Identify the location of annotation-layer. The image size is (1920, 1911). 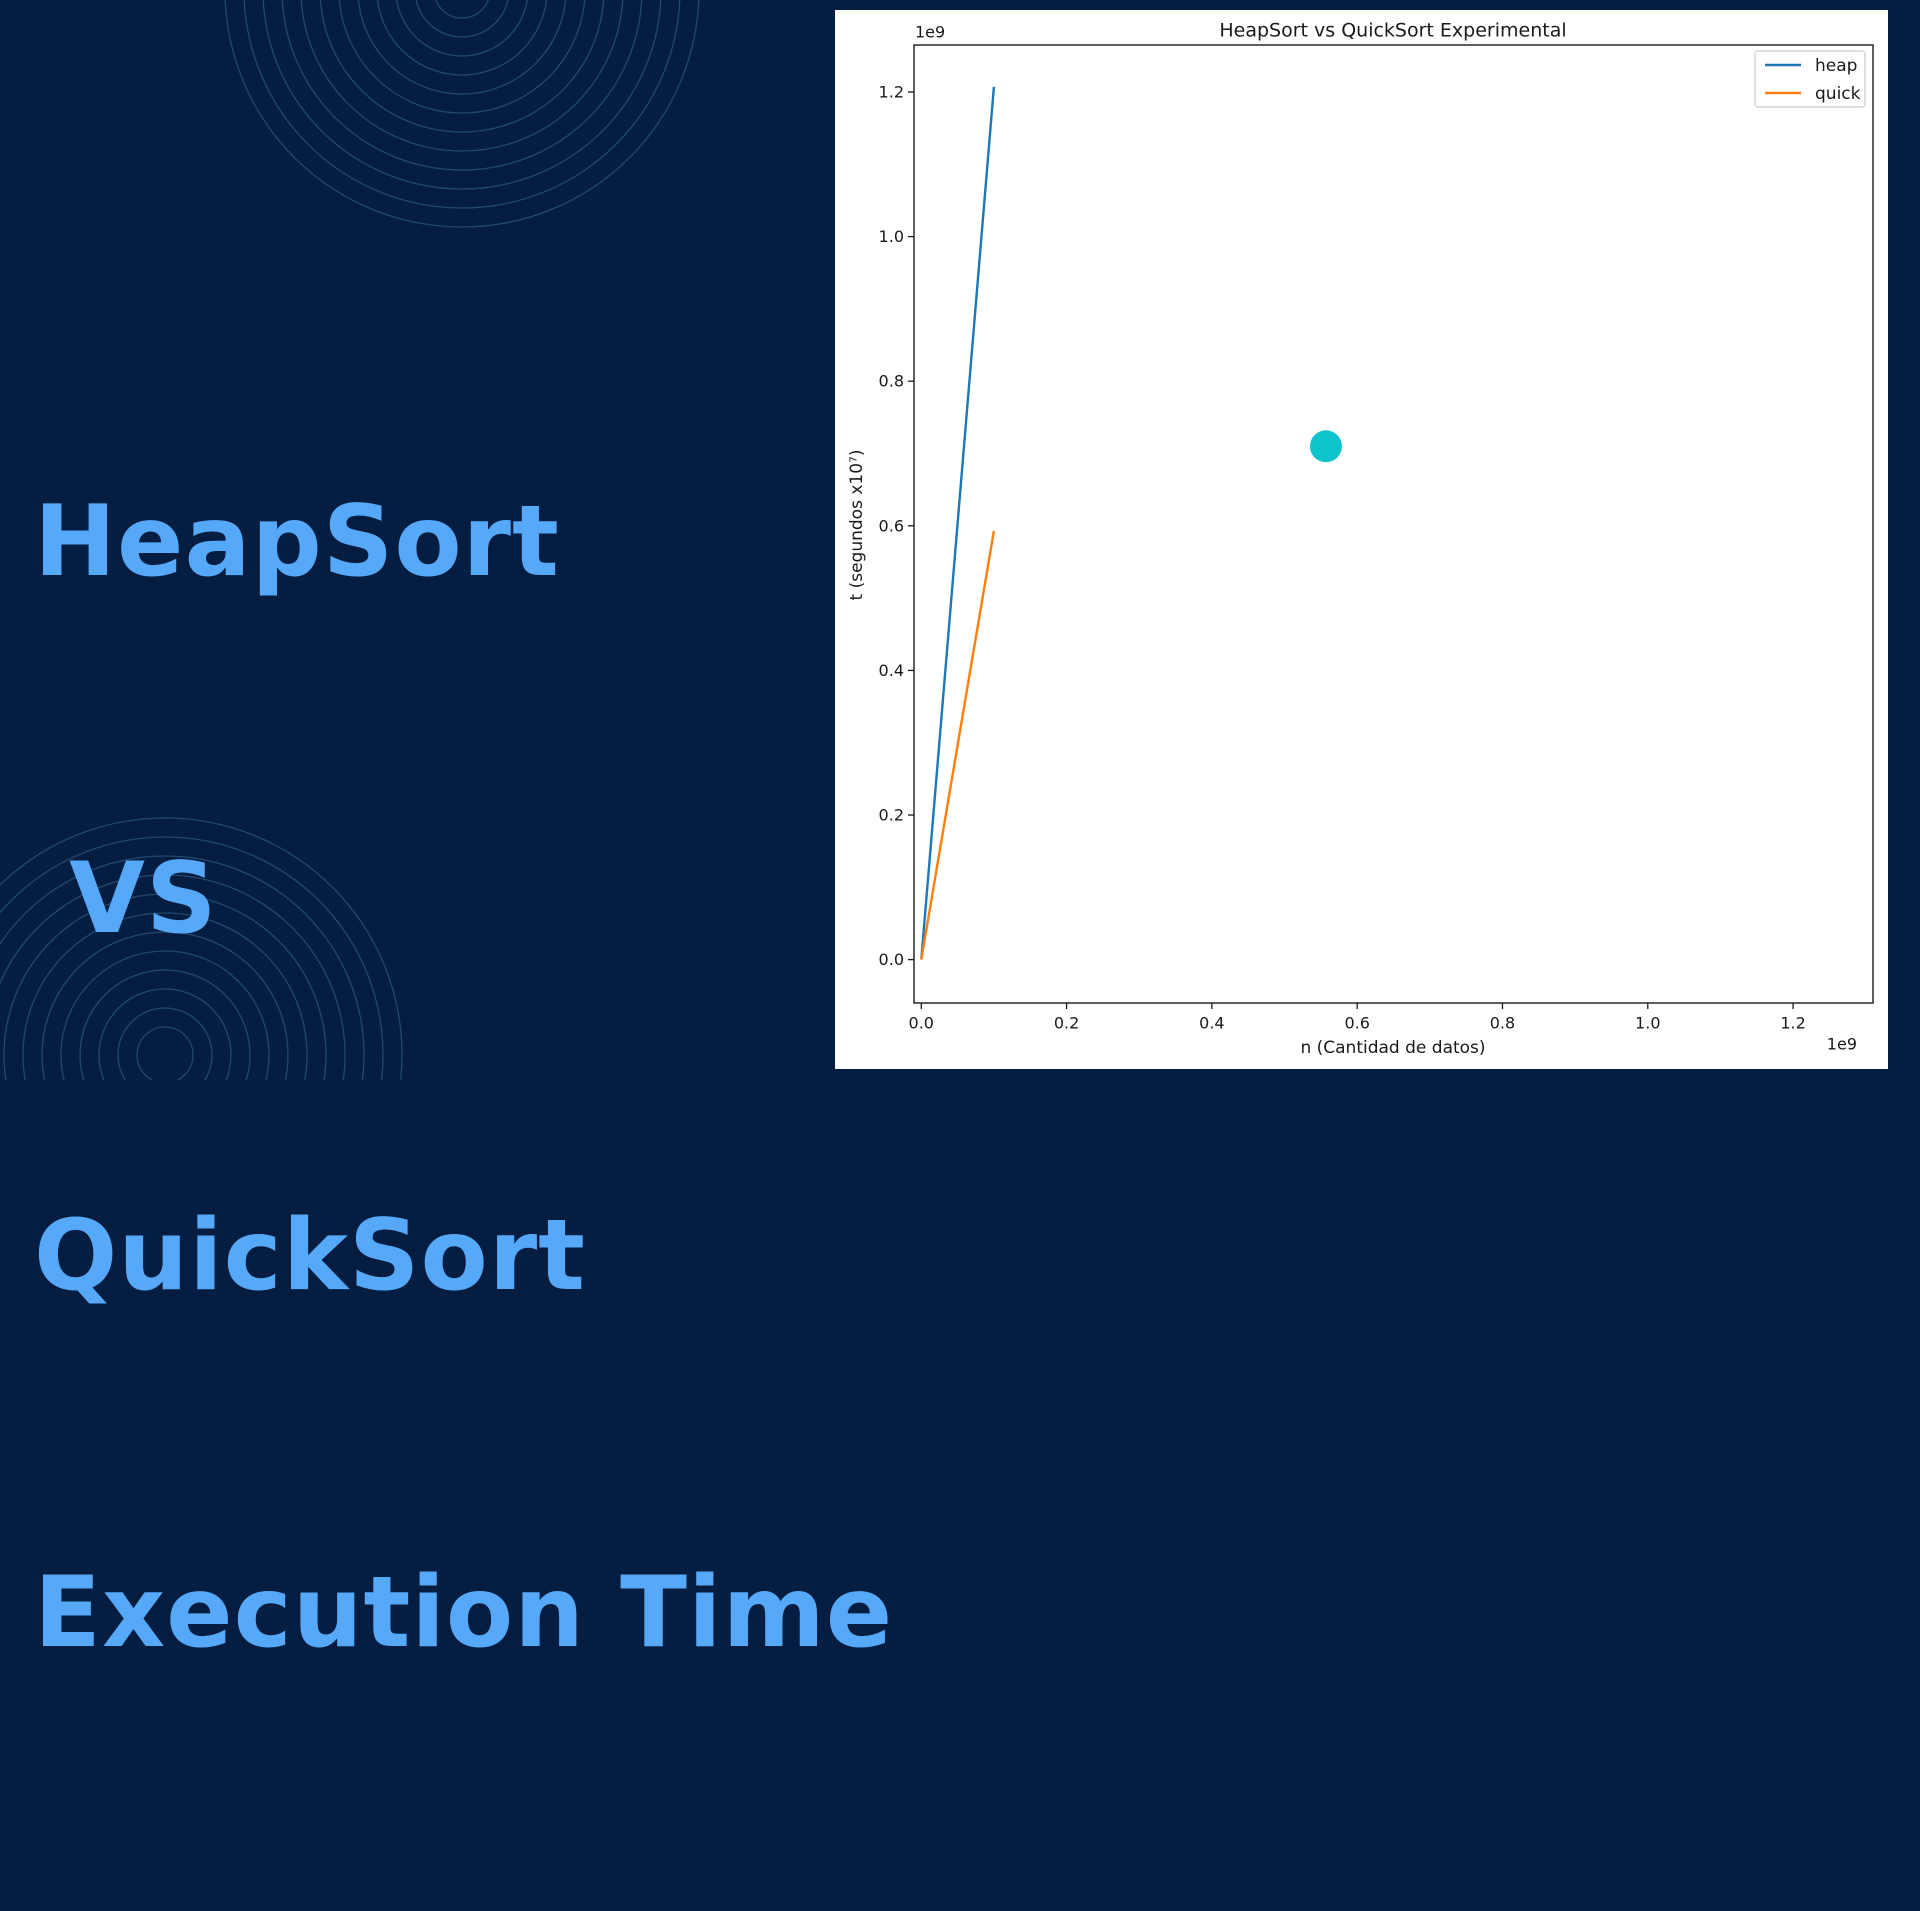
(1325, 446).